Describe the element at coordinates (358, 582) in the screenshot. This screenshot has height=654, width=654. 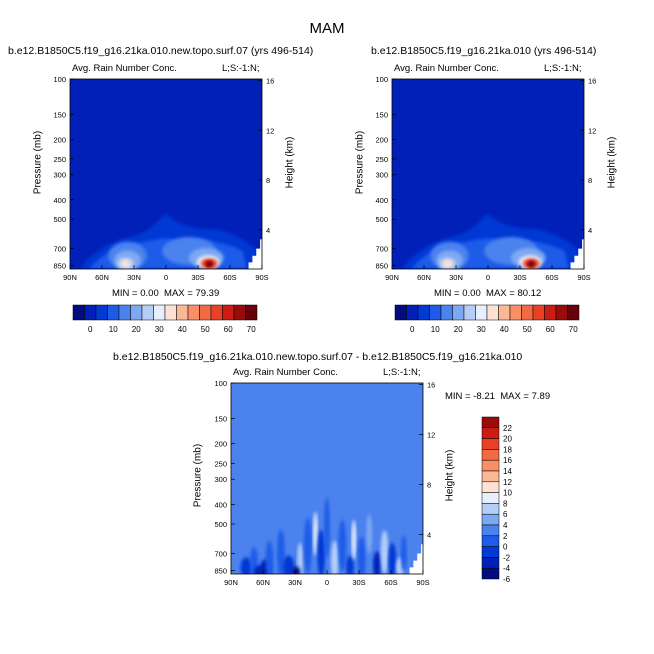
I see `panel-3-xtick-30S: 30S` at that location.